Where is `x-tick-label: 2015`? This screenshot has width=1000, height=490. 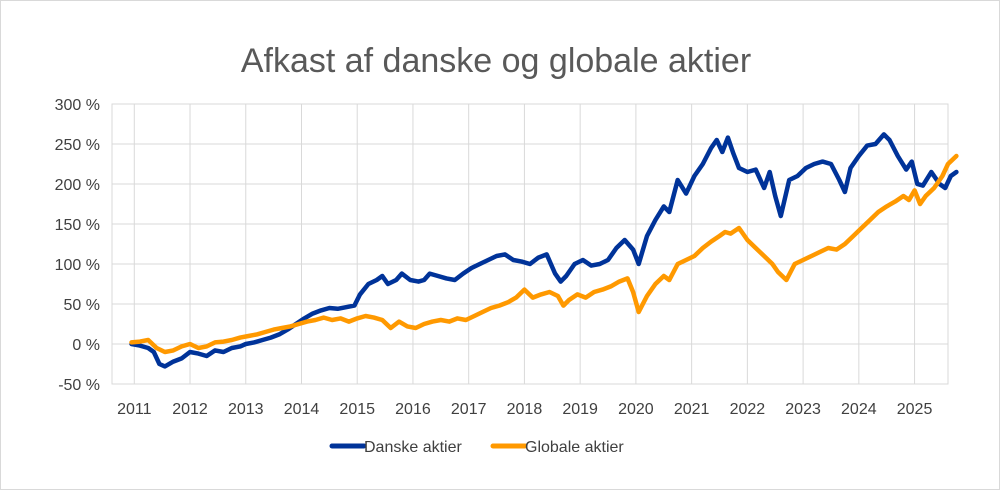
x-tick-label: 2015 is located at coordinates (357, 409).